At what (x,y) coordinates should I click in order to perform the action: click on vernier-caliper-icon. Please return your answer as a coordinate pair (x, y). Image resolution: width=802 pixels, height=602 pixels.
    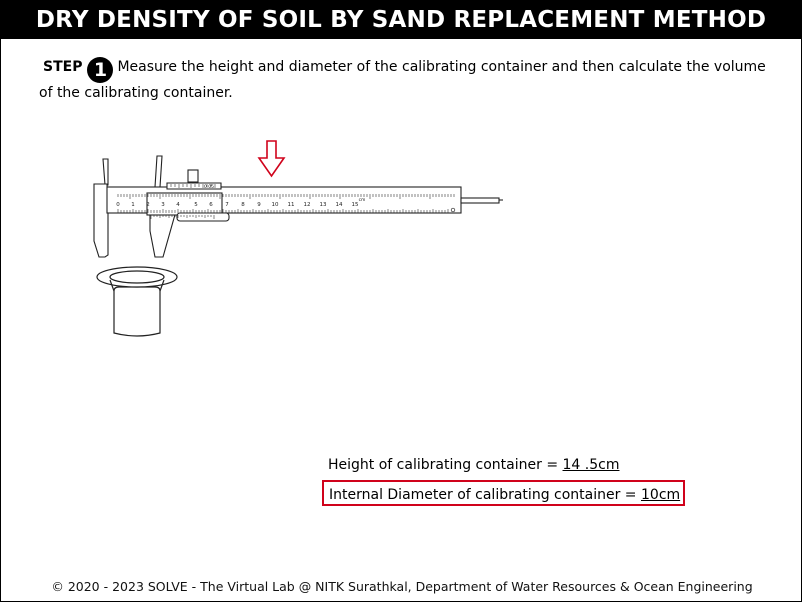
    Looking at the image, I should click on (298, 206).